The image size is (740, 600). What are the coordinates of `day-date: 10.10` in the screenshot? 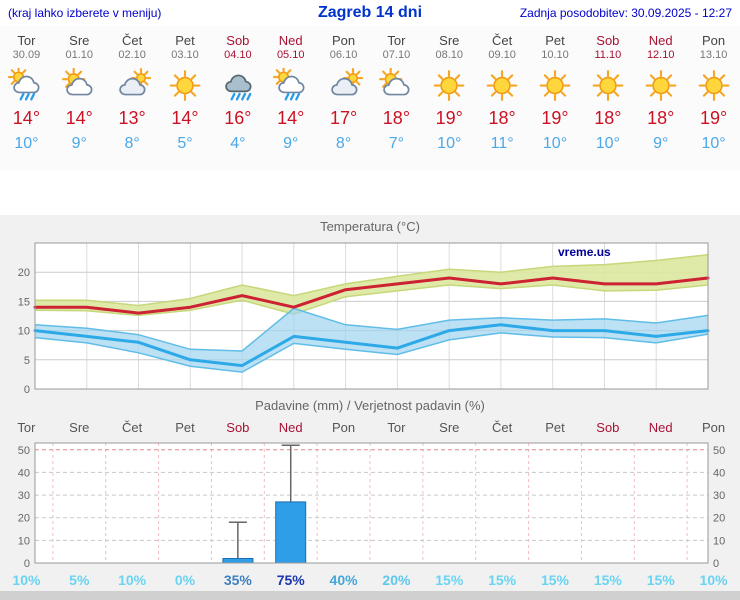 It's located at (555, 55).